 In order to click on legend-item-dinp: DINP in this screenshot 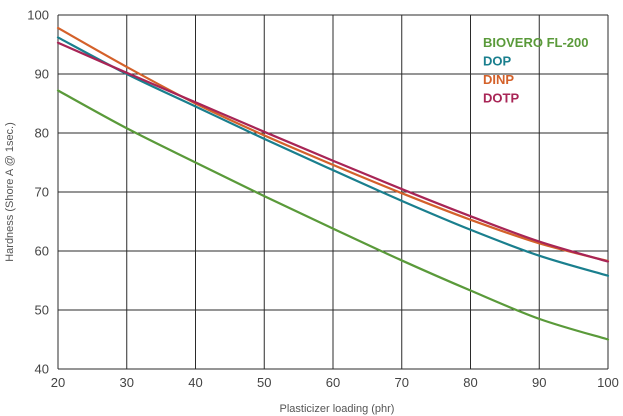, I will do `click(498, 79)`.